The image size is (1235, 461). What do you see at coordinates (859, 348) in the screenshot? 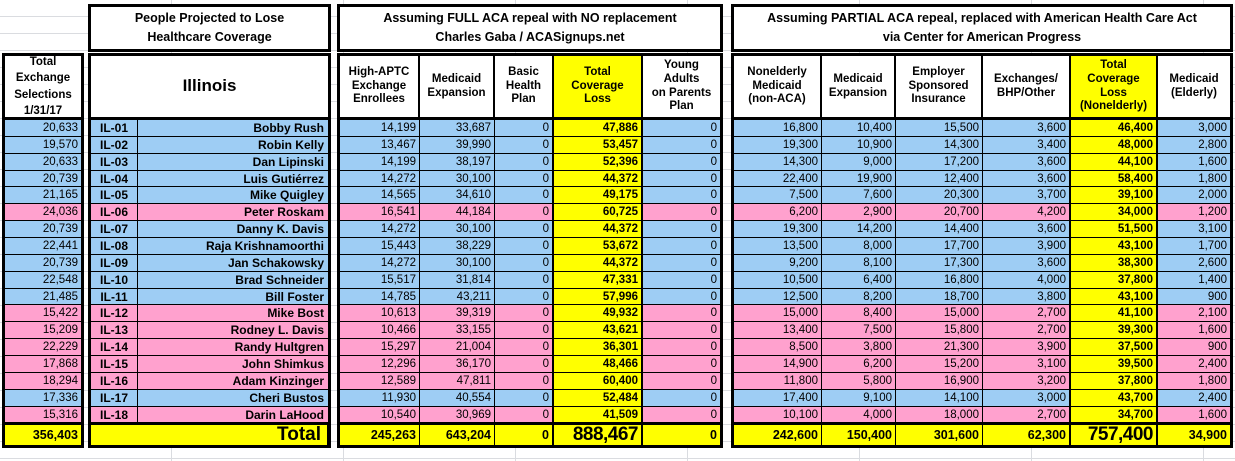
I see `partial-repeal-value-cell: 3,800` at bounding box center [859, 348].